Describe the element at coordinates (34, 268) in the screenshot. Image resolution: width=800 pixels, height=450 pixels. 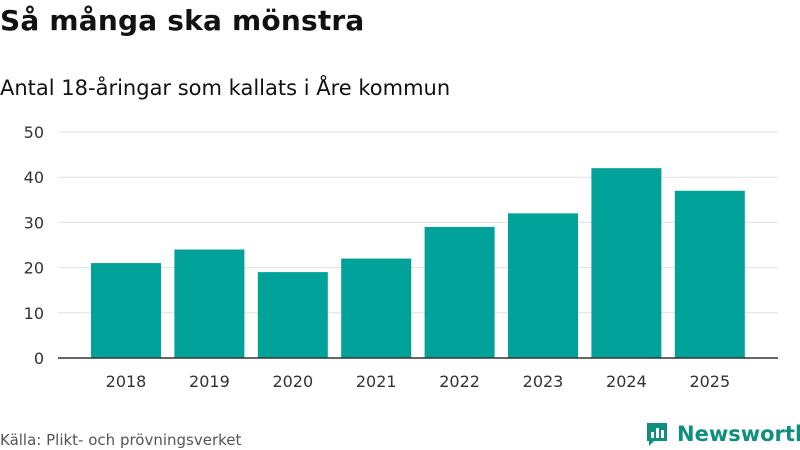
I see `y-tick-label: 20` at that location.